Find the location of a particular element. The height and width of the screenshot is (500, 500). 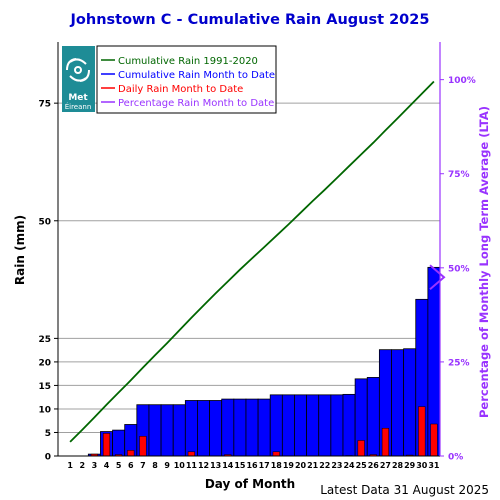

logo-text-eireann: Éireann is located at coordinates (78, 106).